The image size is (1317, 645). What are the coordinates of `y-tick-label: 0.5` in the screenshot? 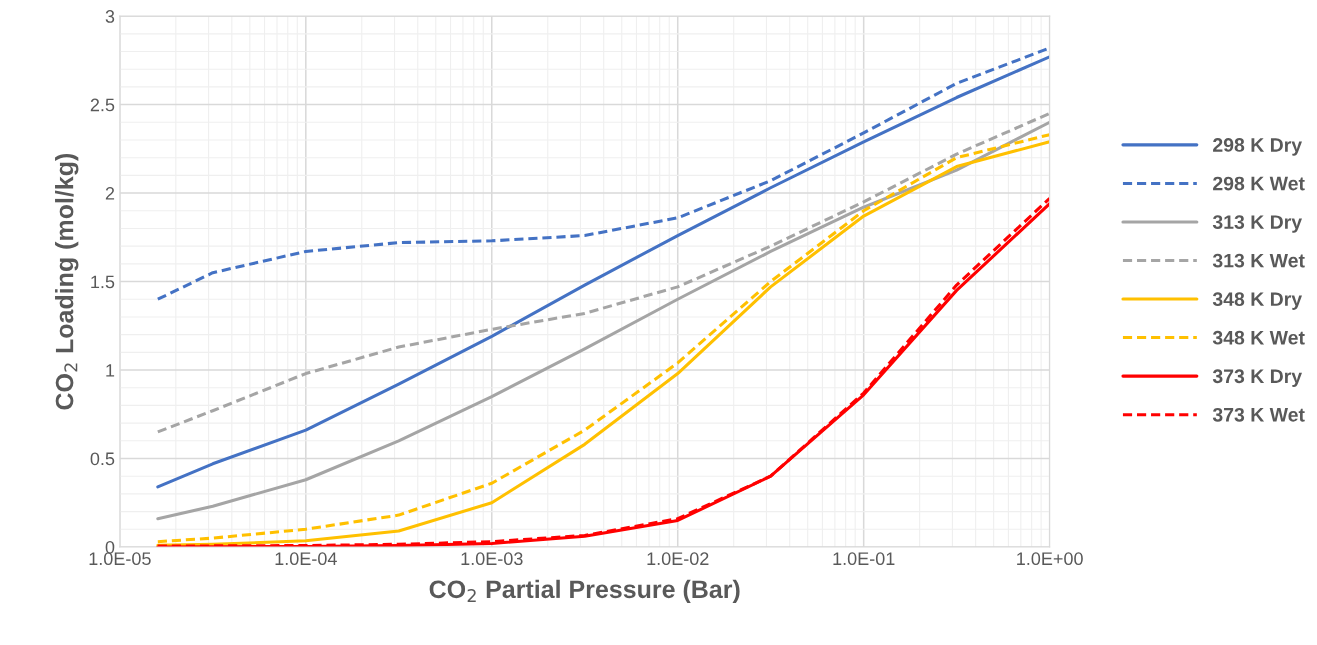 It's located at (102, 459).